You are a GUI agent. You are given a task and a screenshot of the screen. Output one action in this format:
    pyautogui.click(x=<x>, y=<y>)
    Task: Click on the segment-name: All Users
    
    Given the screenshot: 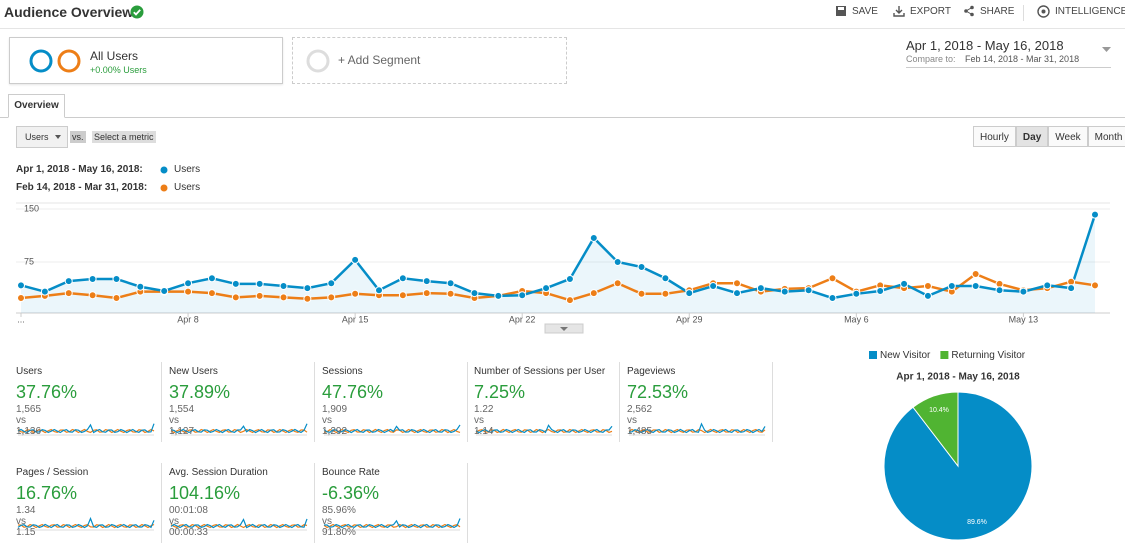 What is the action you would take?
    pyautogui.click(x=114, y=56)
    